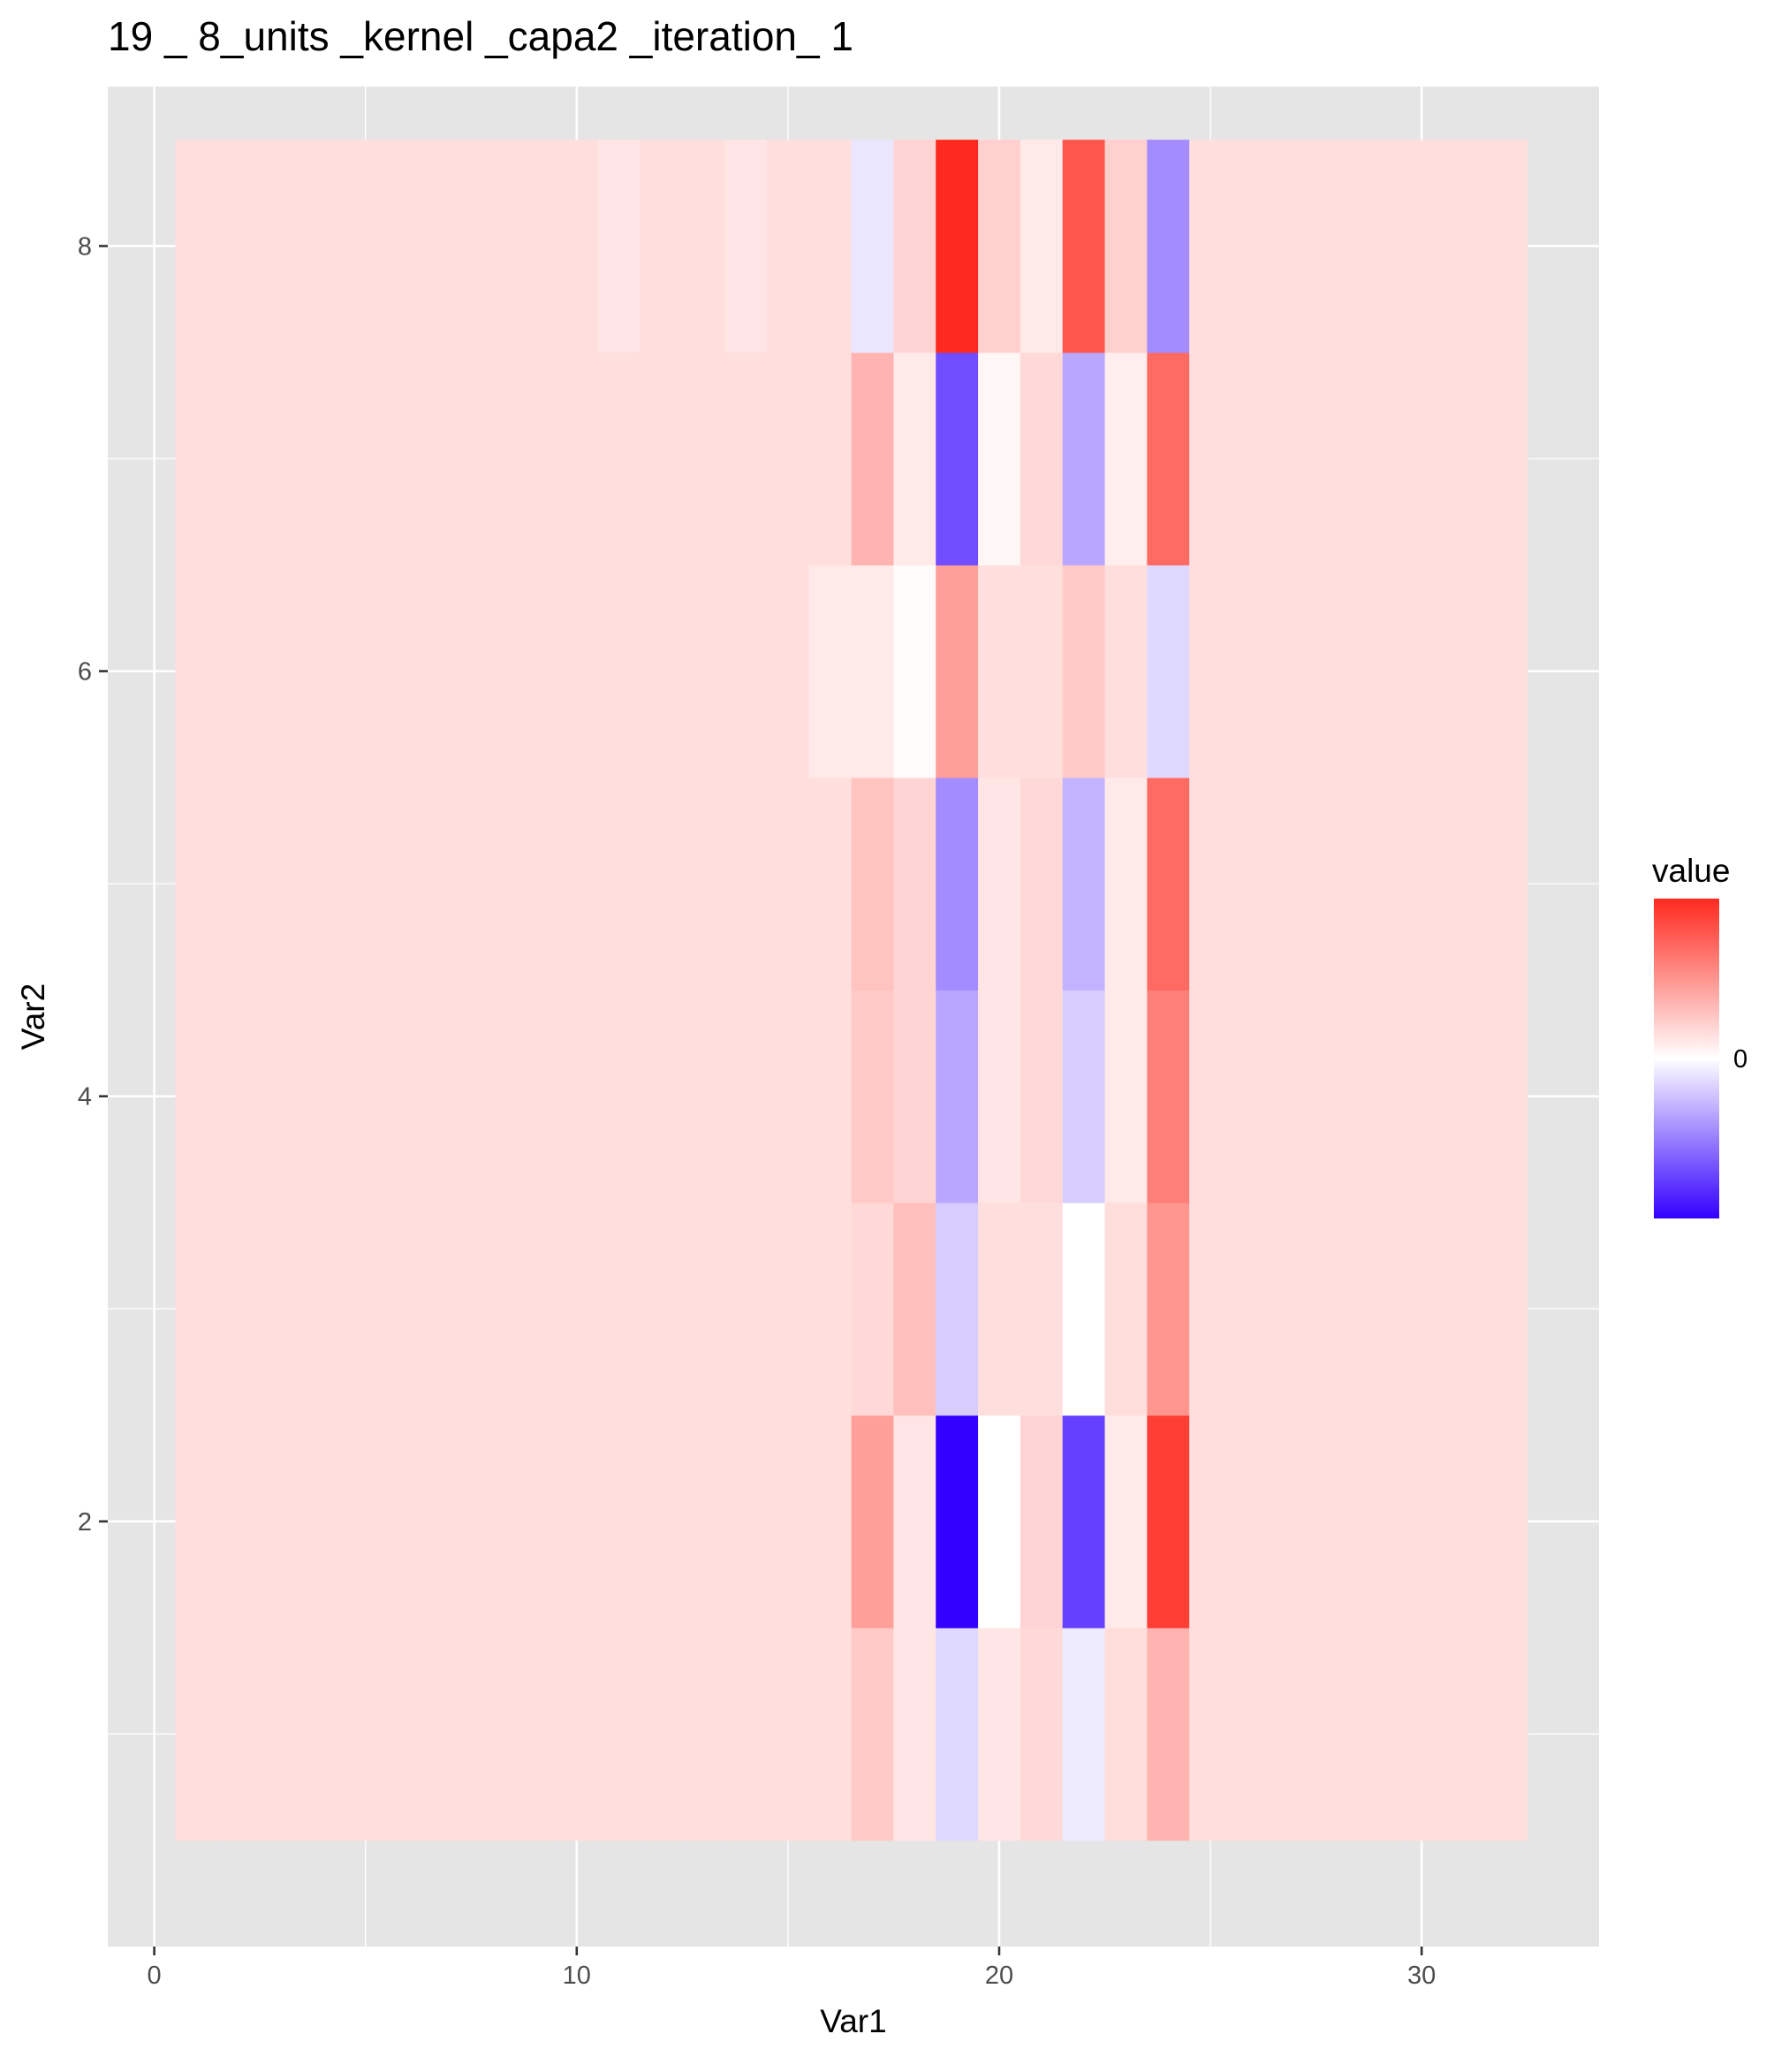 The image size is (1774, 2072). Describe the element at coordinates (85, 1097) in the screenshot. I see `y-tick-label: 4` at that location.